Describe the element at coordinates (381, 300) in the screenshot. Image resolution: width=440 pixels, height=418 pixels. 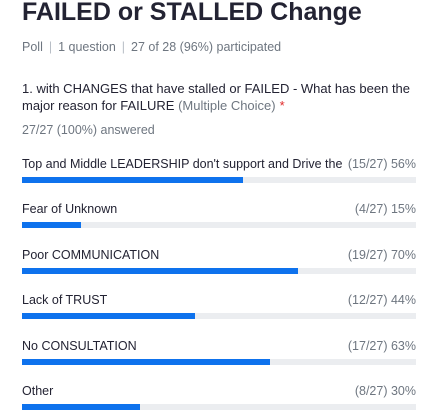
I see `option-stats: (12/27) 44%` at that location.